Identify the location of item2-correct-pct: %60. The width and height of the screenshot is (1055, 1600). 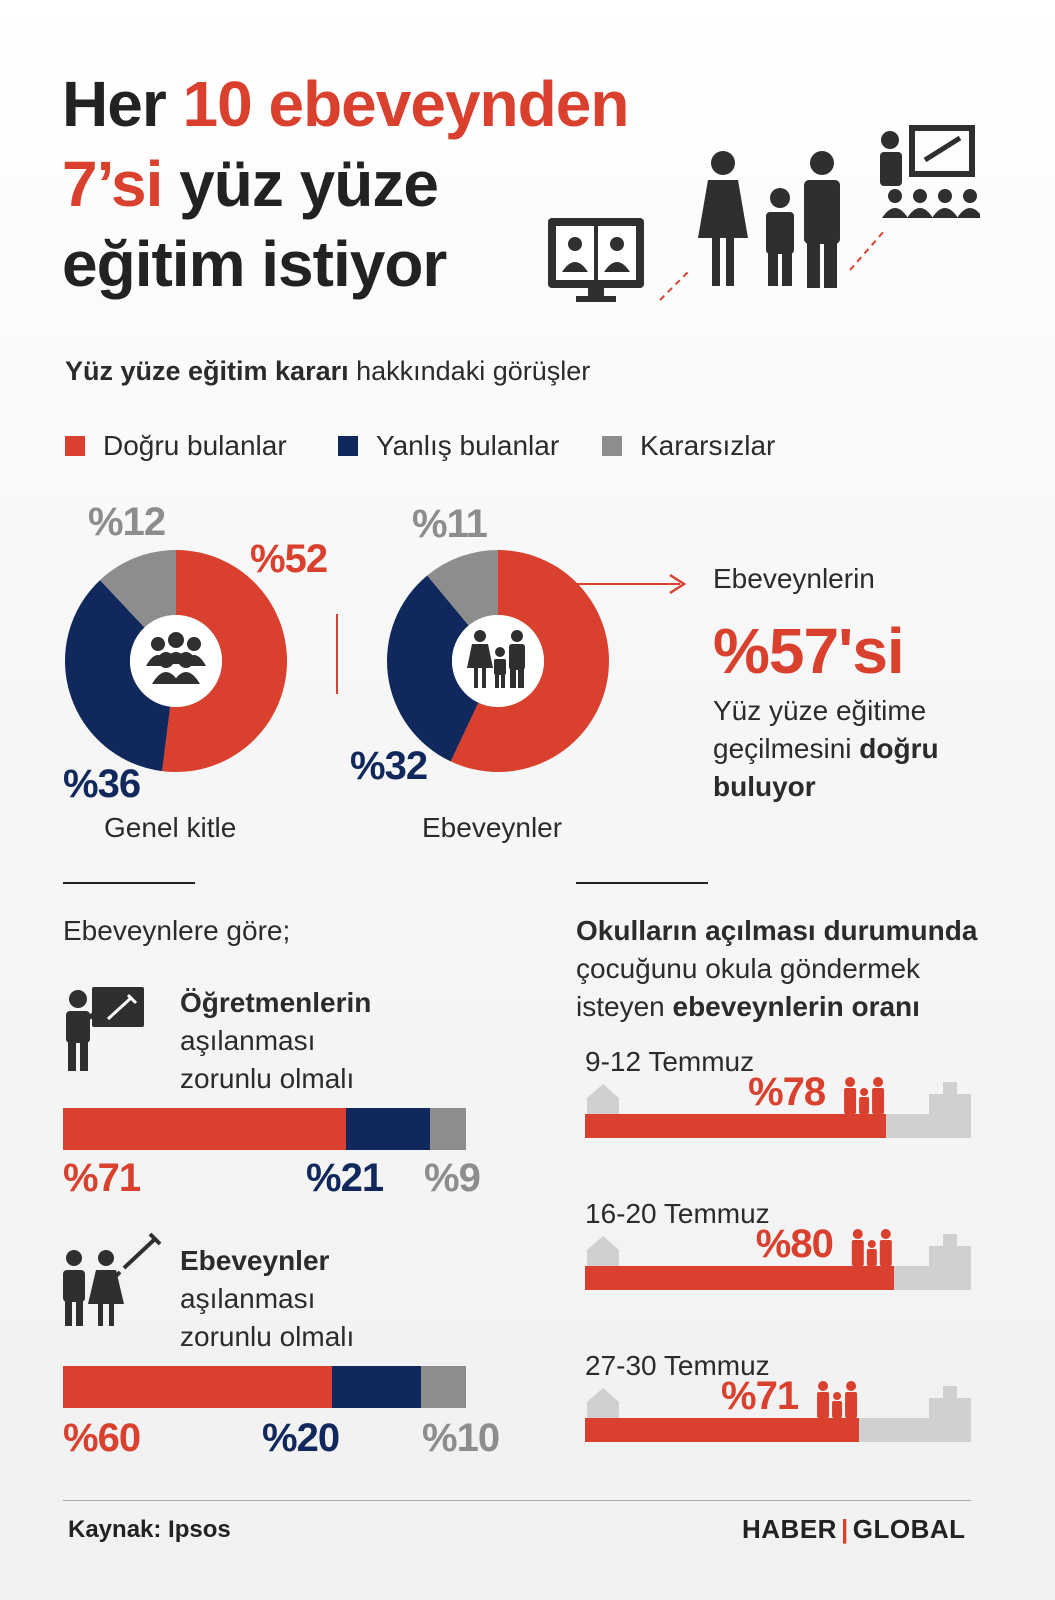
(102, 1438).